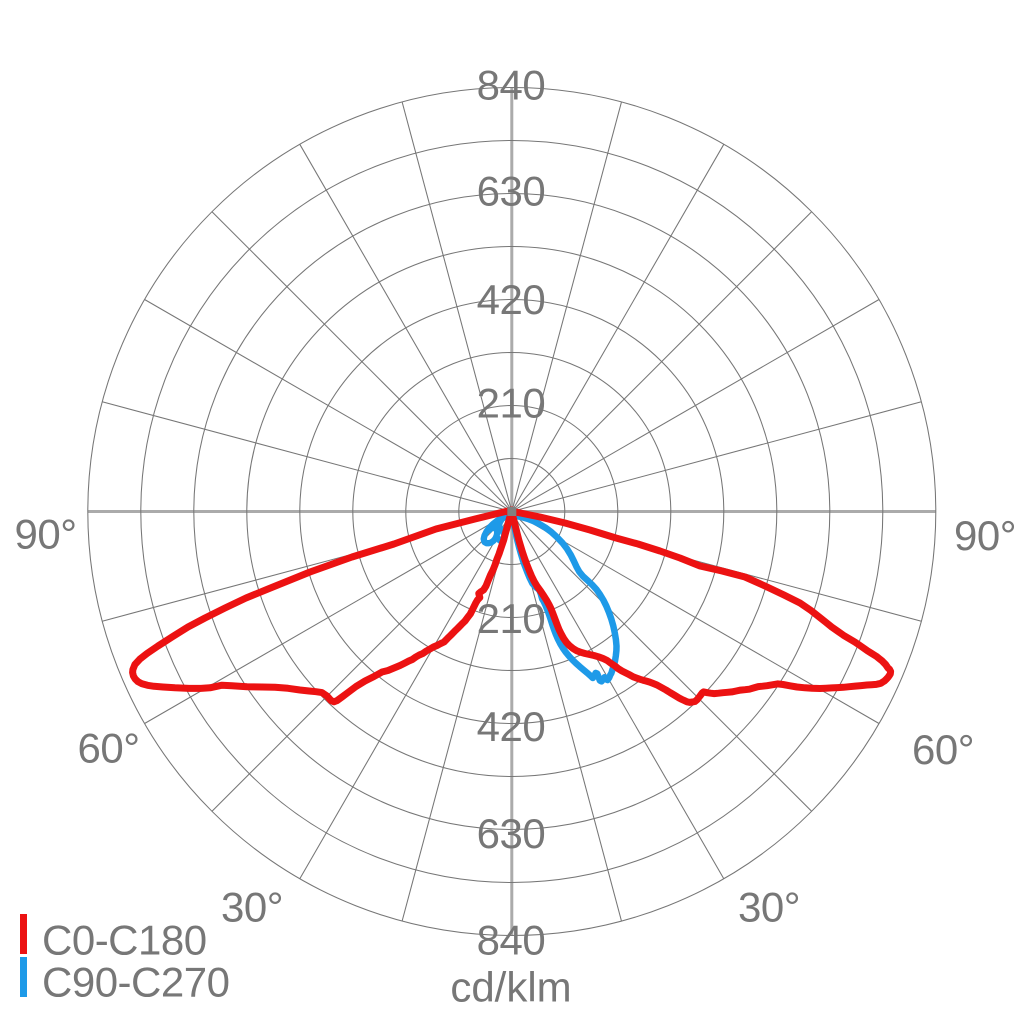 This screenshot has height=1024, width=1024. I want to click on svg-text: cd/klm, so click(510, 986).